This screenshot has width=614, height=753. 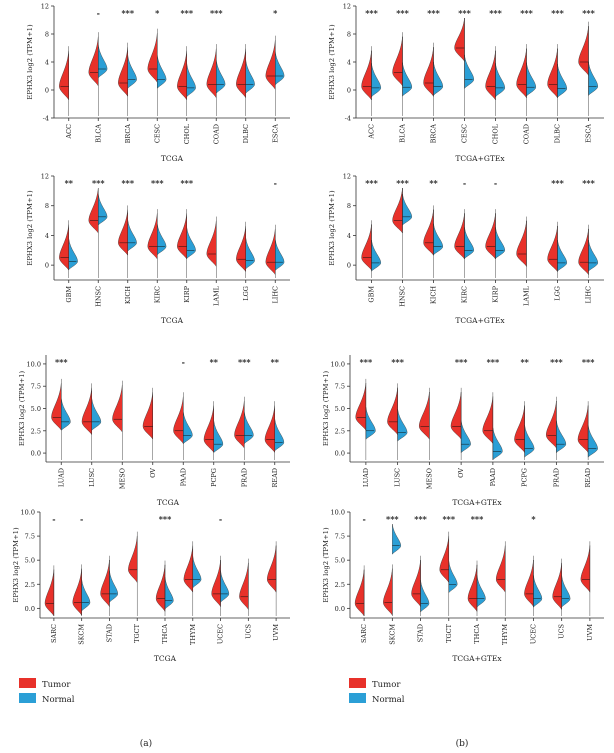 What do you see at coordinates (505, 634) in the screenshot?
I see `x-tick-label: THYM` at bounding box center [505, 634].